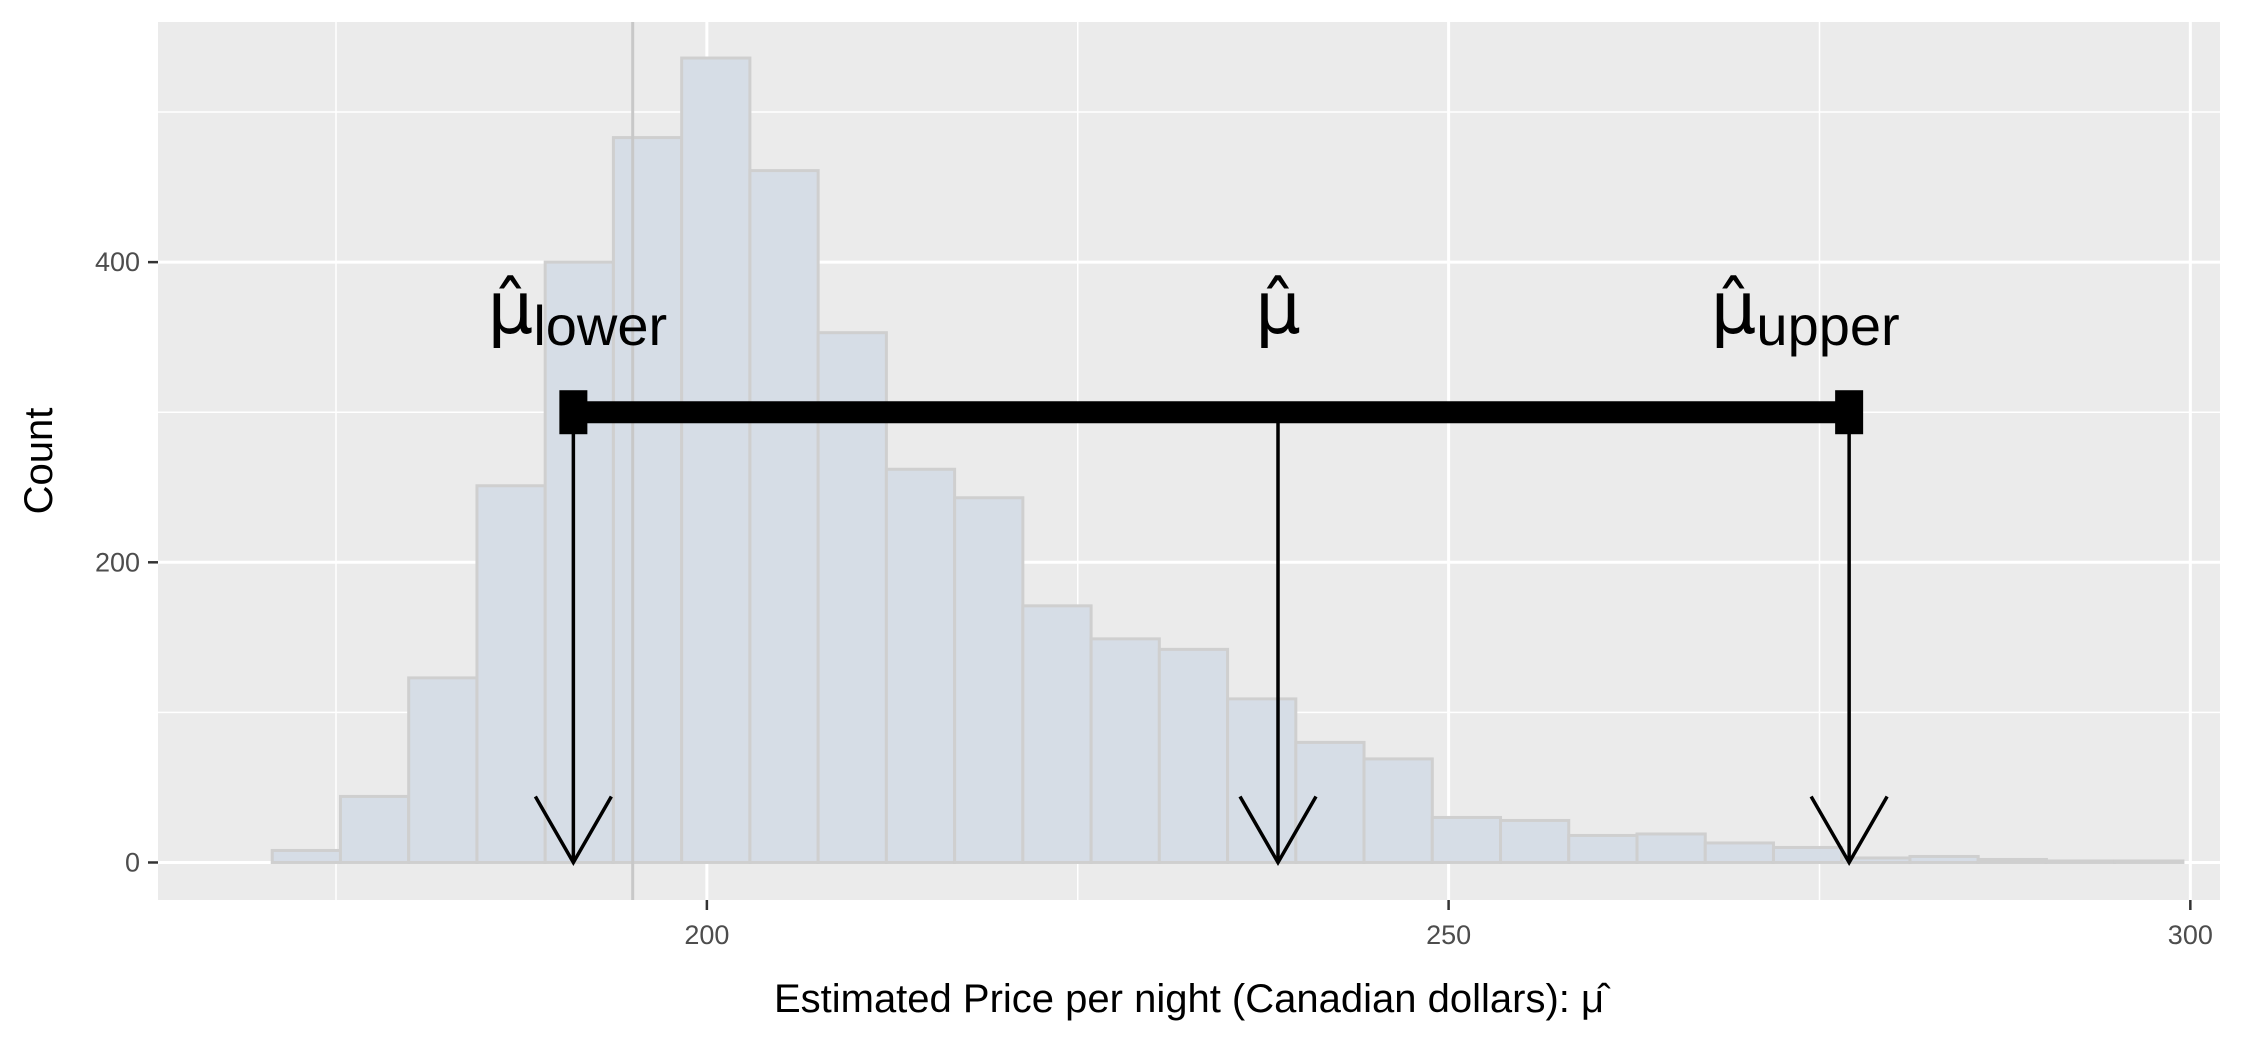  I want to click on x-tick-label: 200, so click(706, 935).